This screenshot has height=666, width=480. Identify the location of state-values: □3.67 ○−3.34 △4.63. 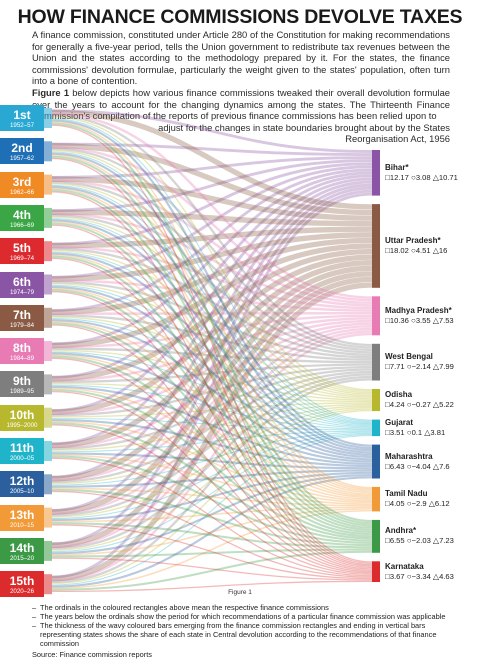
(432, 577).